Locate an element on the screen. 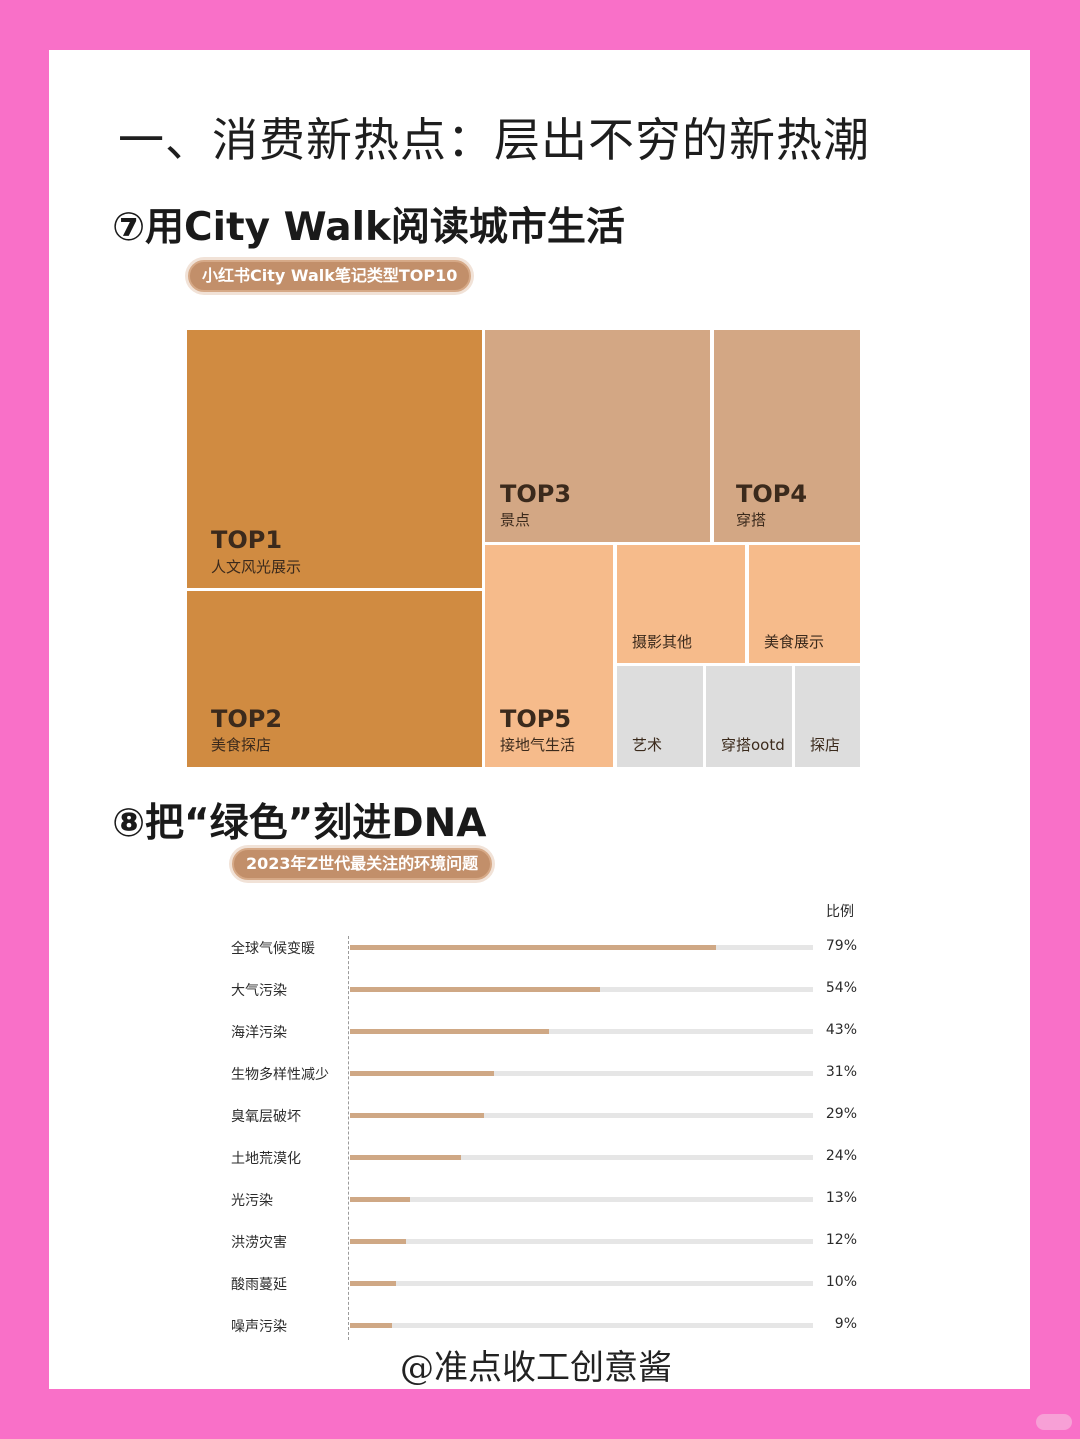 The width and height of the screenshot is (1080, 1439). bar-category-label: 海洋污染 is located at coordinates (259, 1033).